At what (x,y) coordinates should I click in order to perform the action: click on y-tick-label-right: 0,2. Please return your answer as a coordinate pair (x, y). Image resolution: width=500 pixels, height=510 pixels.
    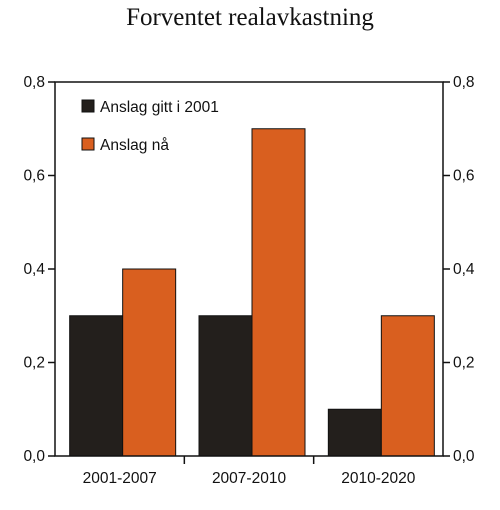
    Looking at the image, I should click on (464, 363).